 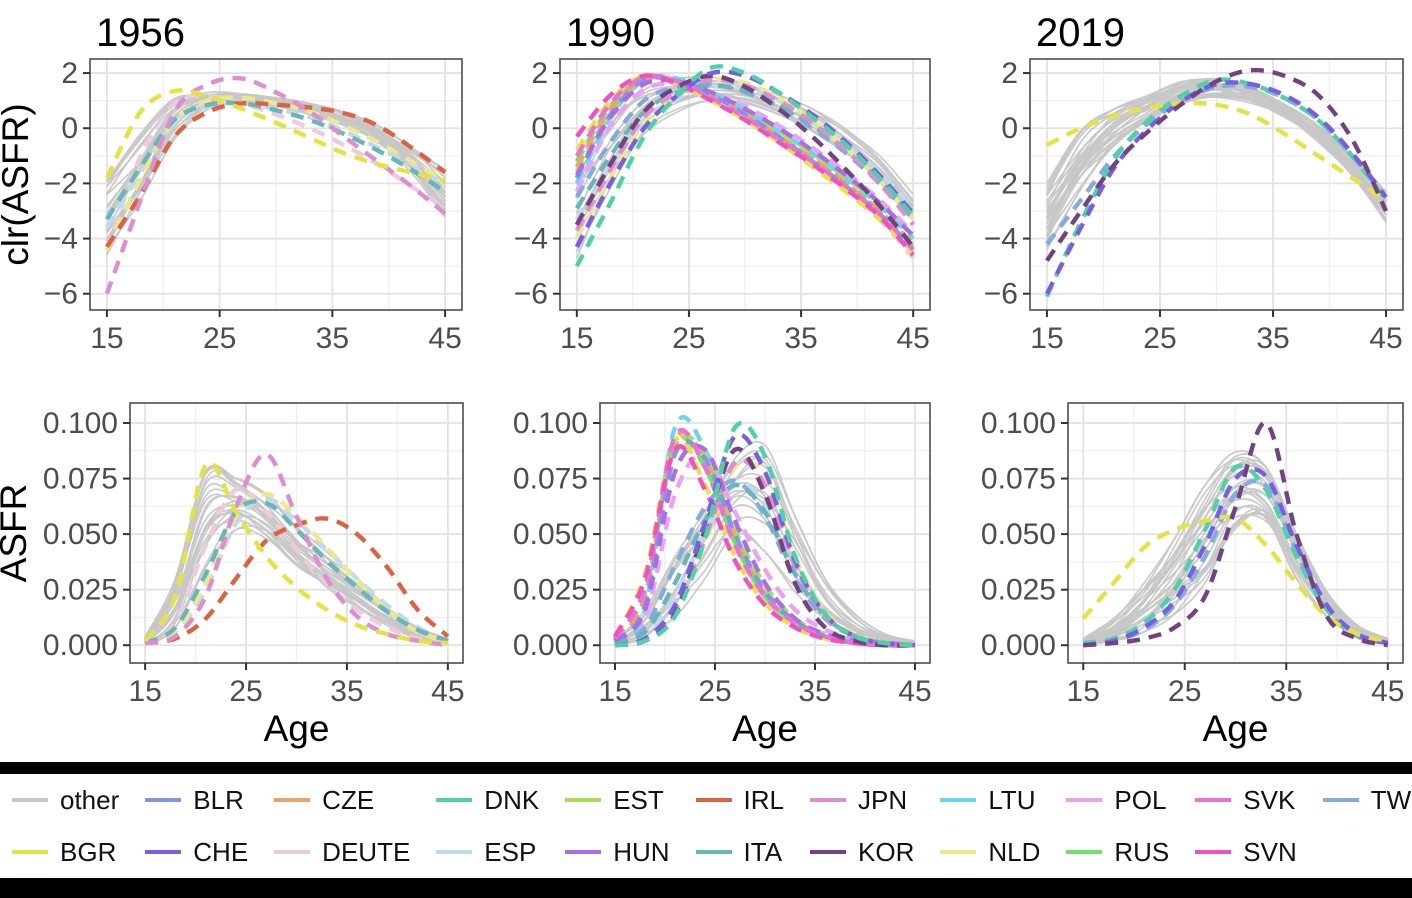 I want to click on legend-swatch-CZE, so click(x=292, y=800).